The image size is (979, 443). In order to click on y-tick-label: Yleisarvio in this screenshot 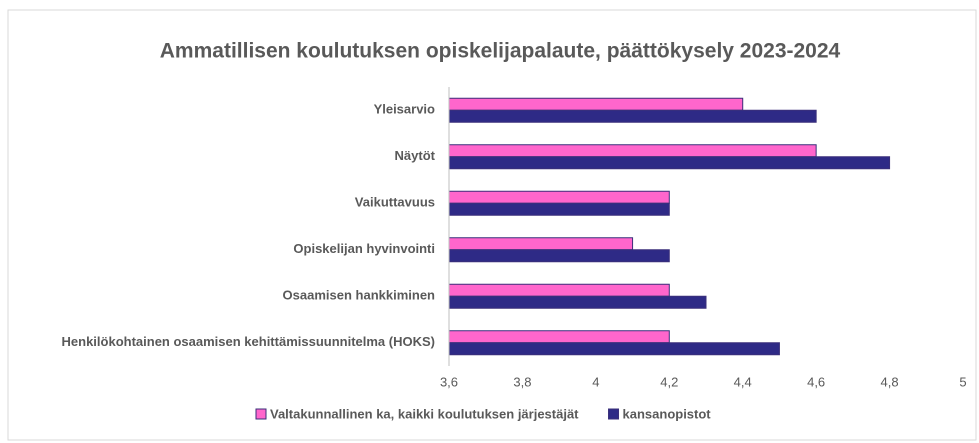, I will do `click(404, 109)`.